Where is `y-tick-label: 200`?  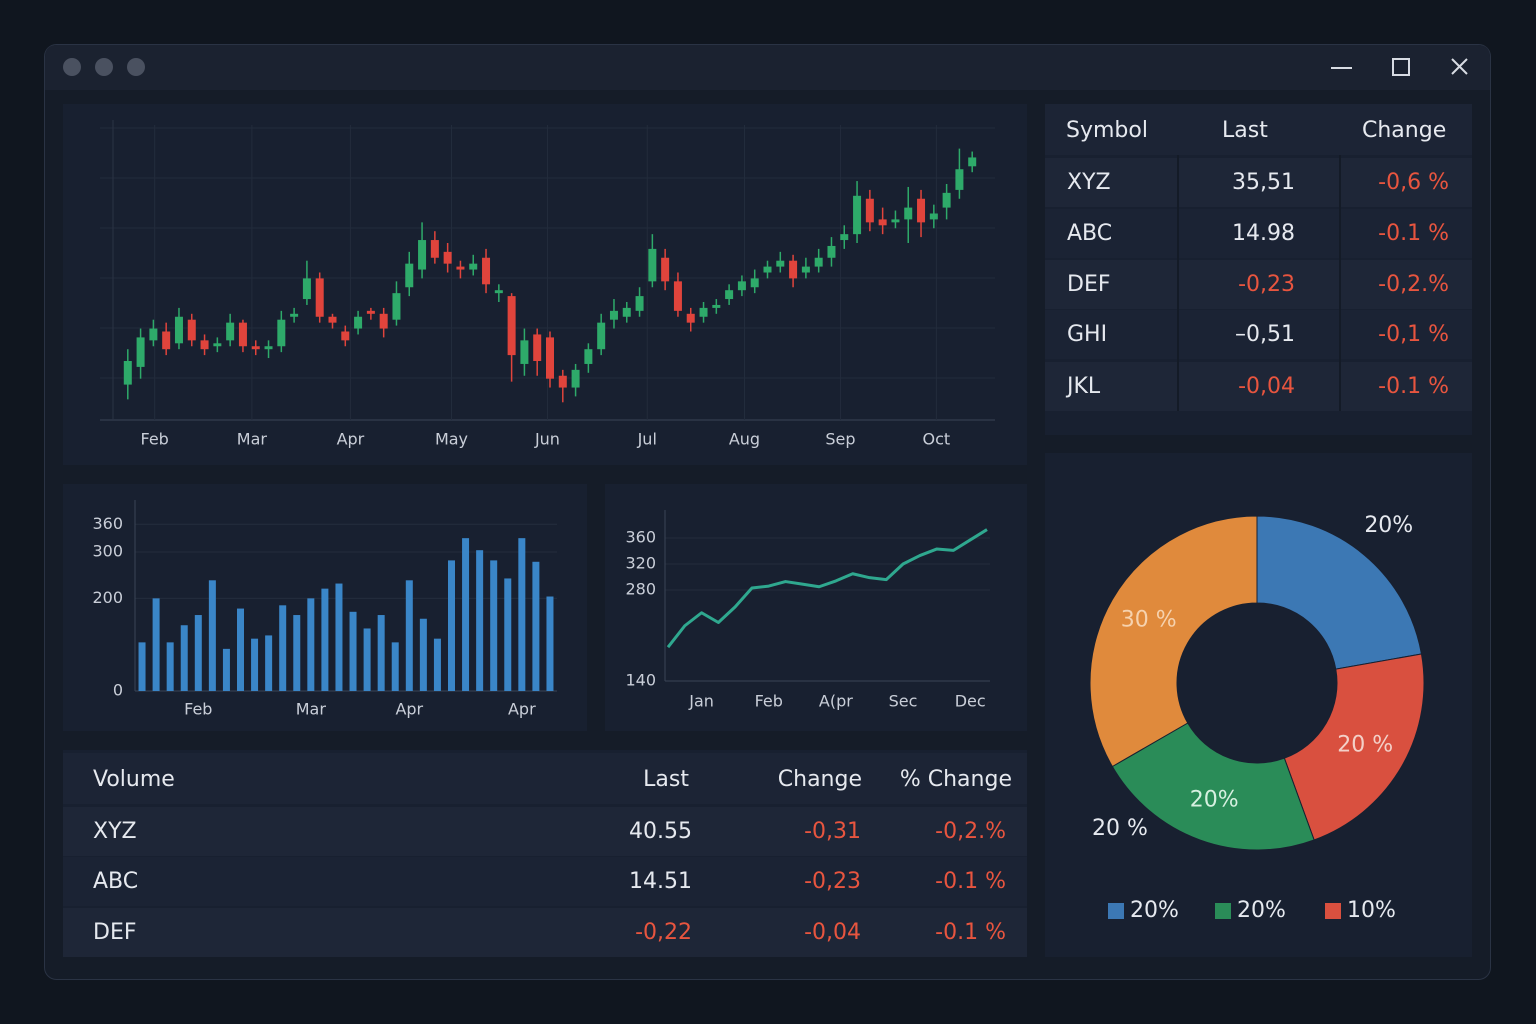 y-tick-label: 200 is located at coordinates (107, 597).